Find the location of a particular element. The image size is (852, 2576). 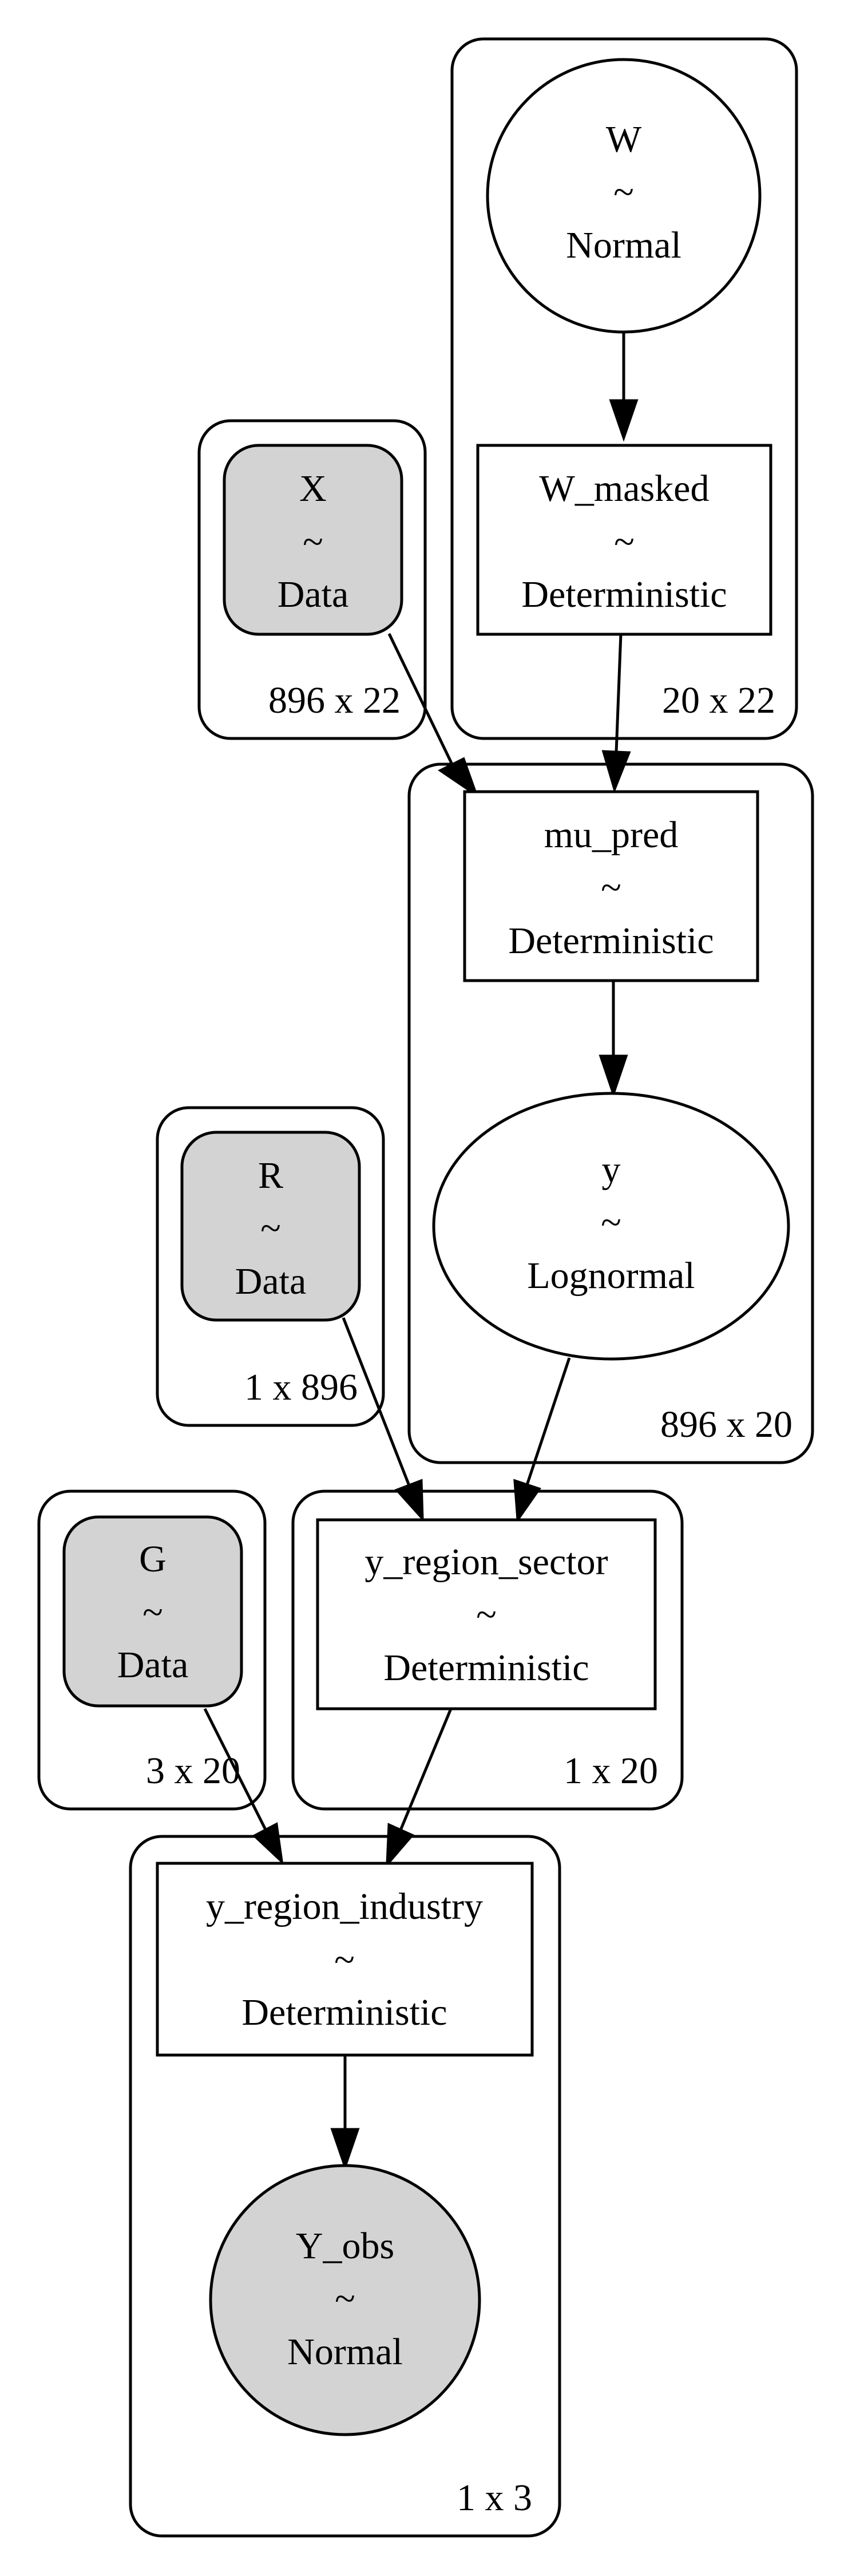

plate-yri: 1 x 3 is located at coordinates (345, 2186).